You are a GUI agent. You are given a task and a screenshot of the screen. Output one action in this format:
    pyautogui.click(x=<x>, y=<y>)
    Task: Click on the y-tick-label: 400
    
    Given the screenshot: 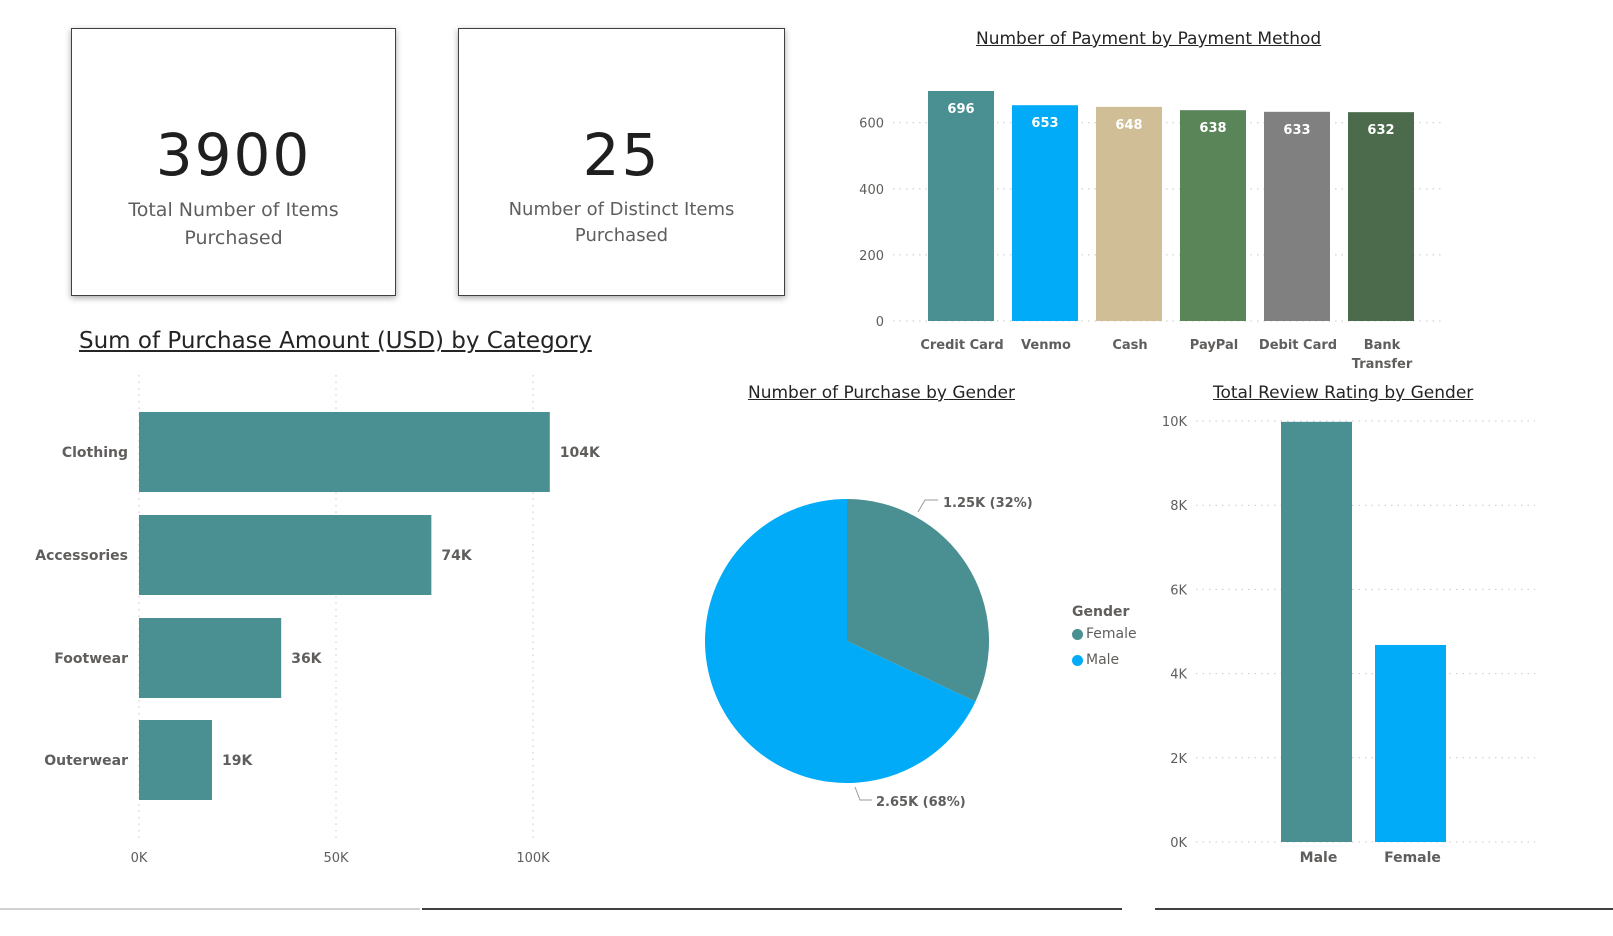 What is the action you would take?
    pyautogui.click(x=871, y=190)
    